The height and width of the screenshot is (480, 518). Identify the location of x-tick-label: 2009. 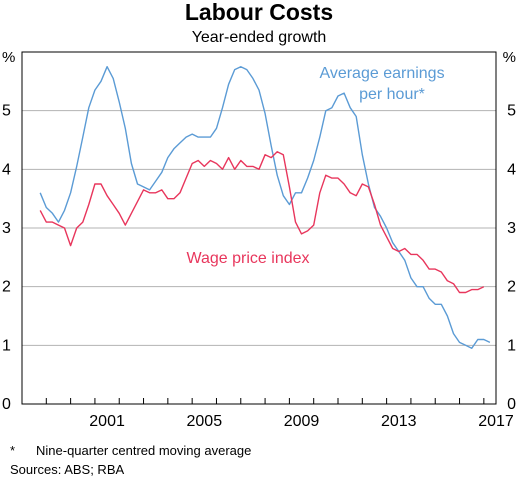
(302, 421).